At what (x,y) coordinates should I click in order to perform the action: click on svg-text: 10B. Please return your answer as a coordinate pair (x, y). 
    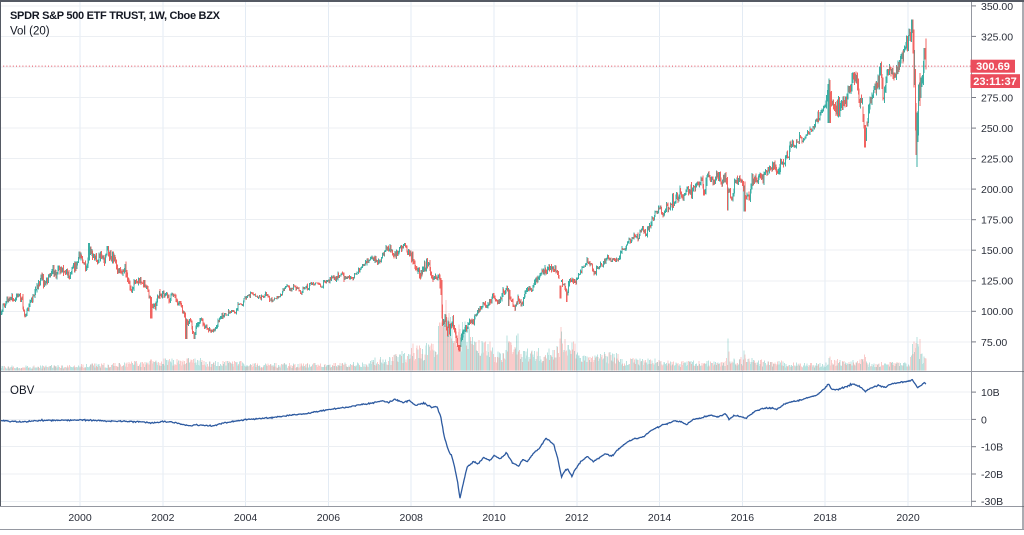
    Looking at the image, I should click on (990, 393).